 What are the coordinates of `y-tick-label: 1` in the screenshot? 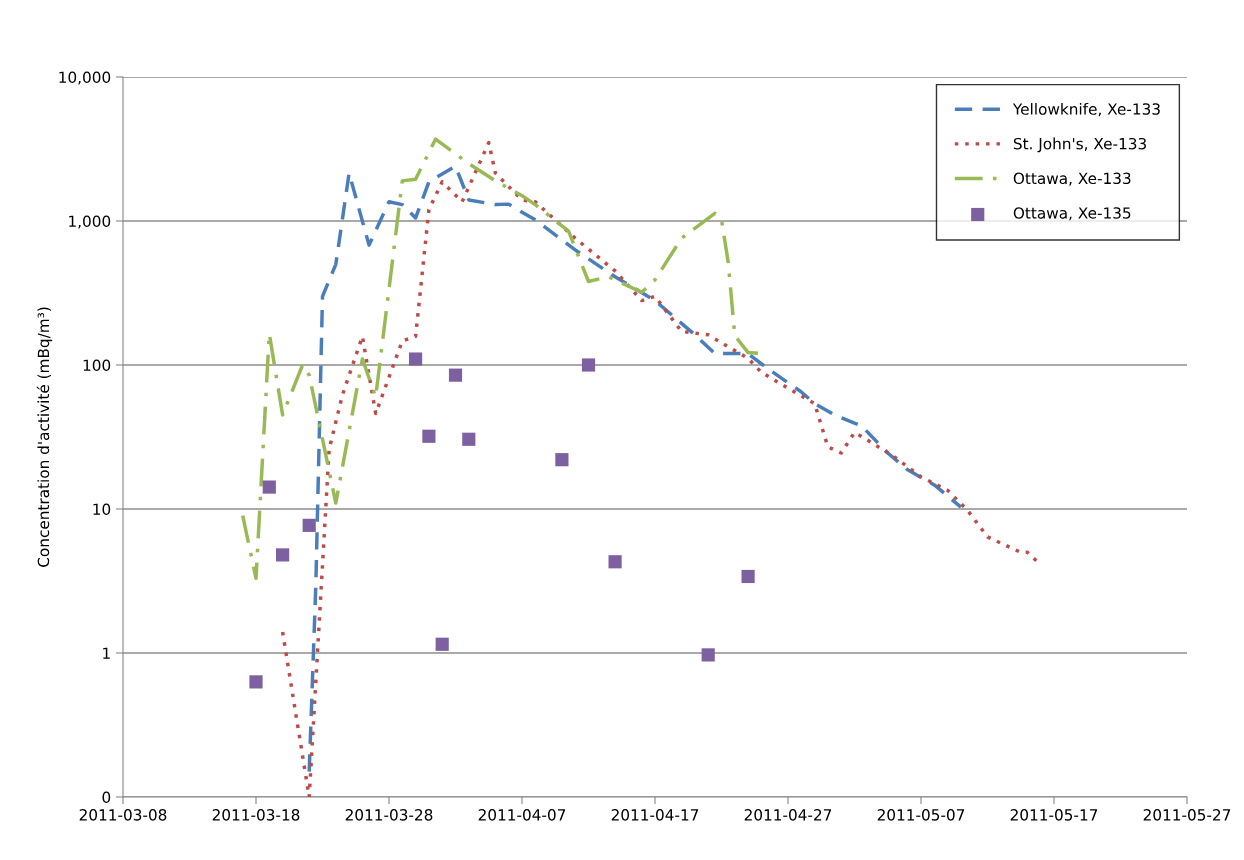 It's located at (106, 653).